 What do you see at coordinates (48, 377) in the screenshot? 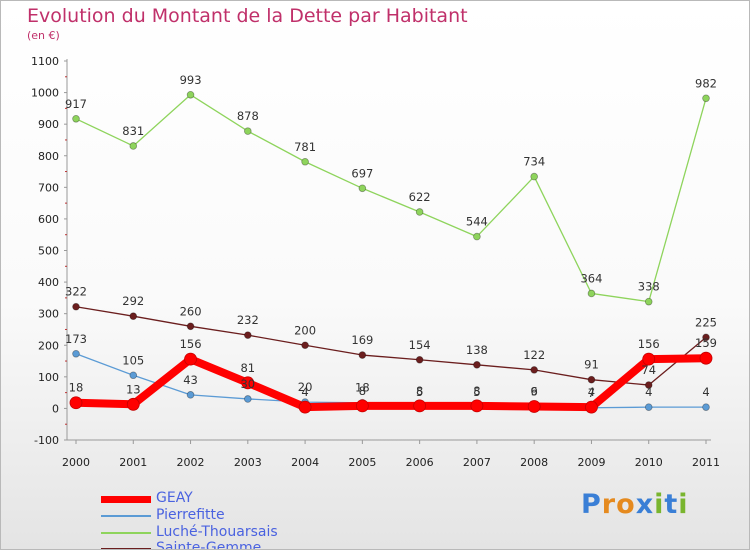
I see `y-tick-label: 100` at bounding box center [48, 377].